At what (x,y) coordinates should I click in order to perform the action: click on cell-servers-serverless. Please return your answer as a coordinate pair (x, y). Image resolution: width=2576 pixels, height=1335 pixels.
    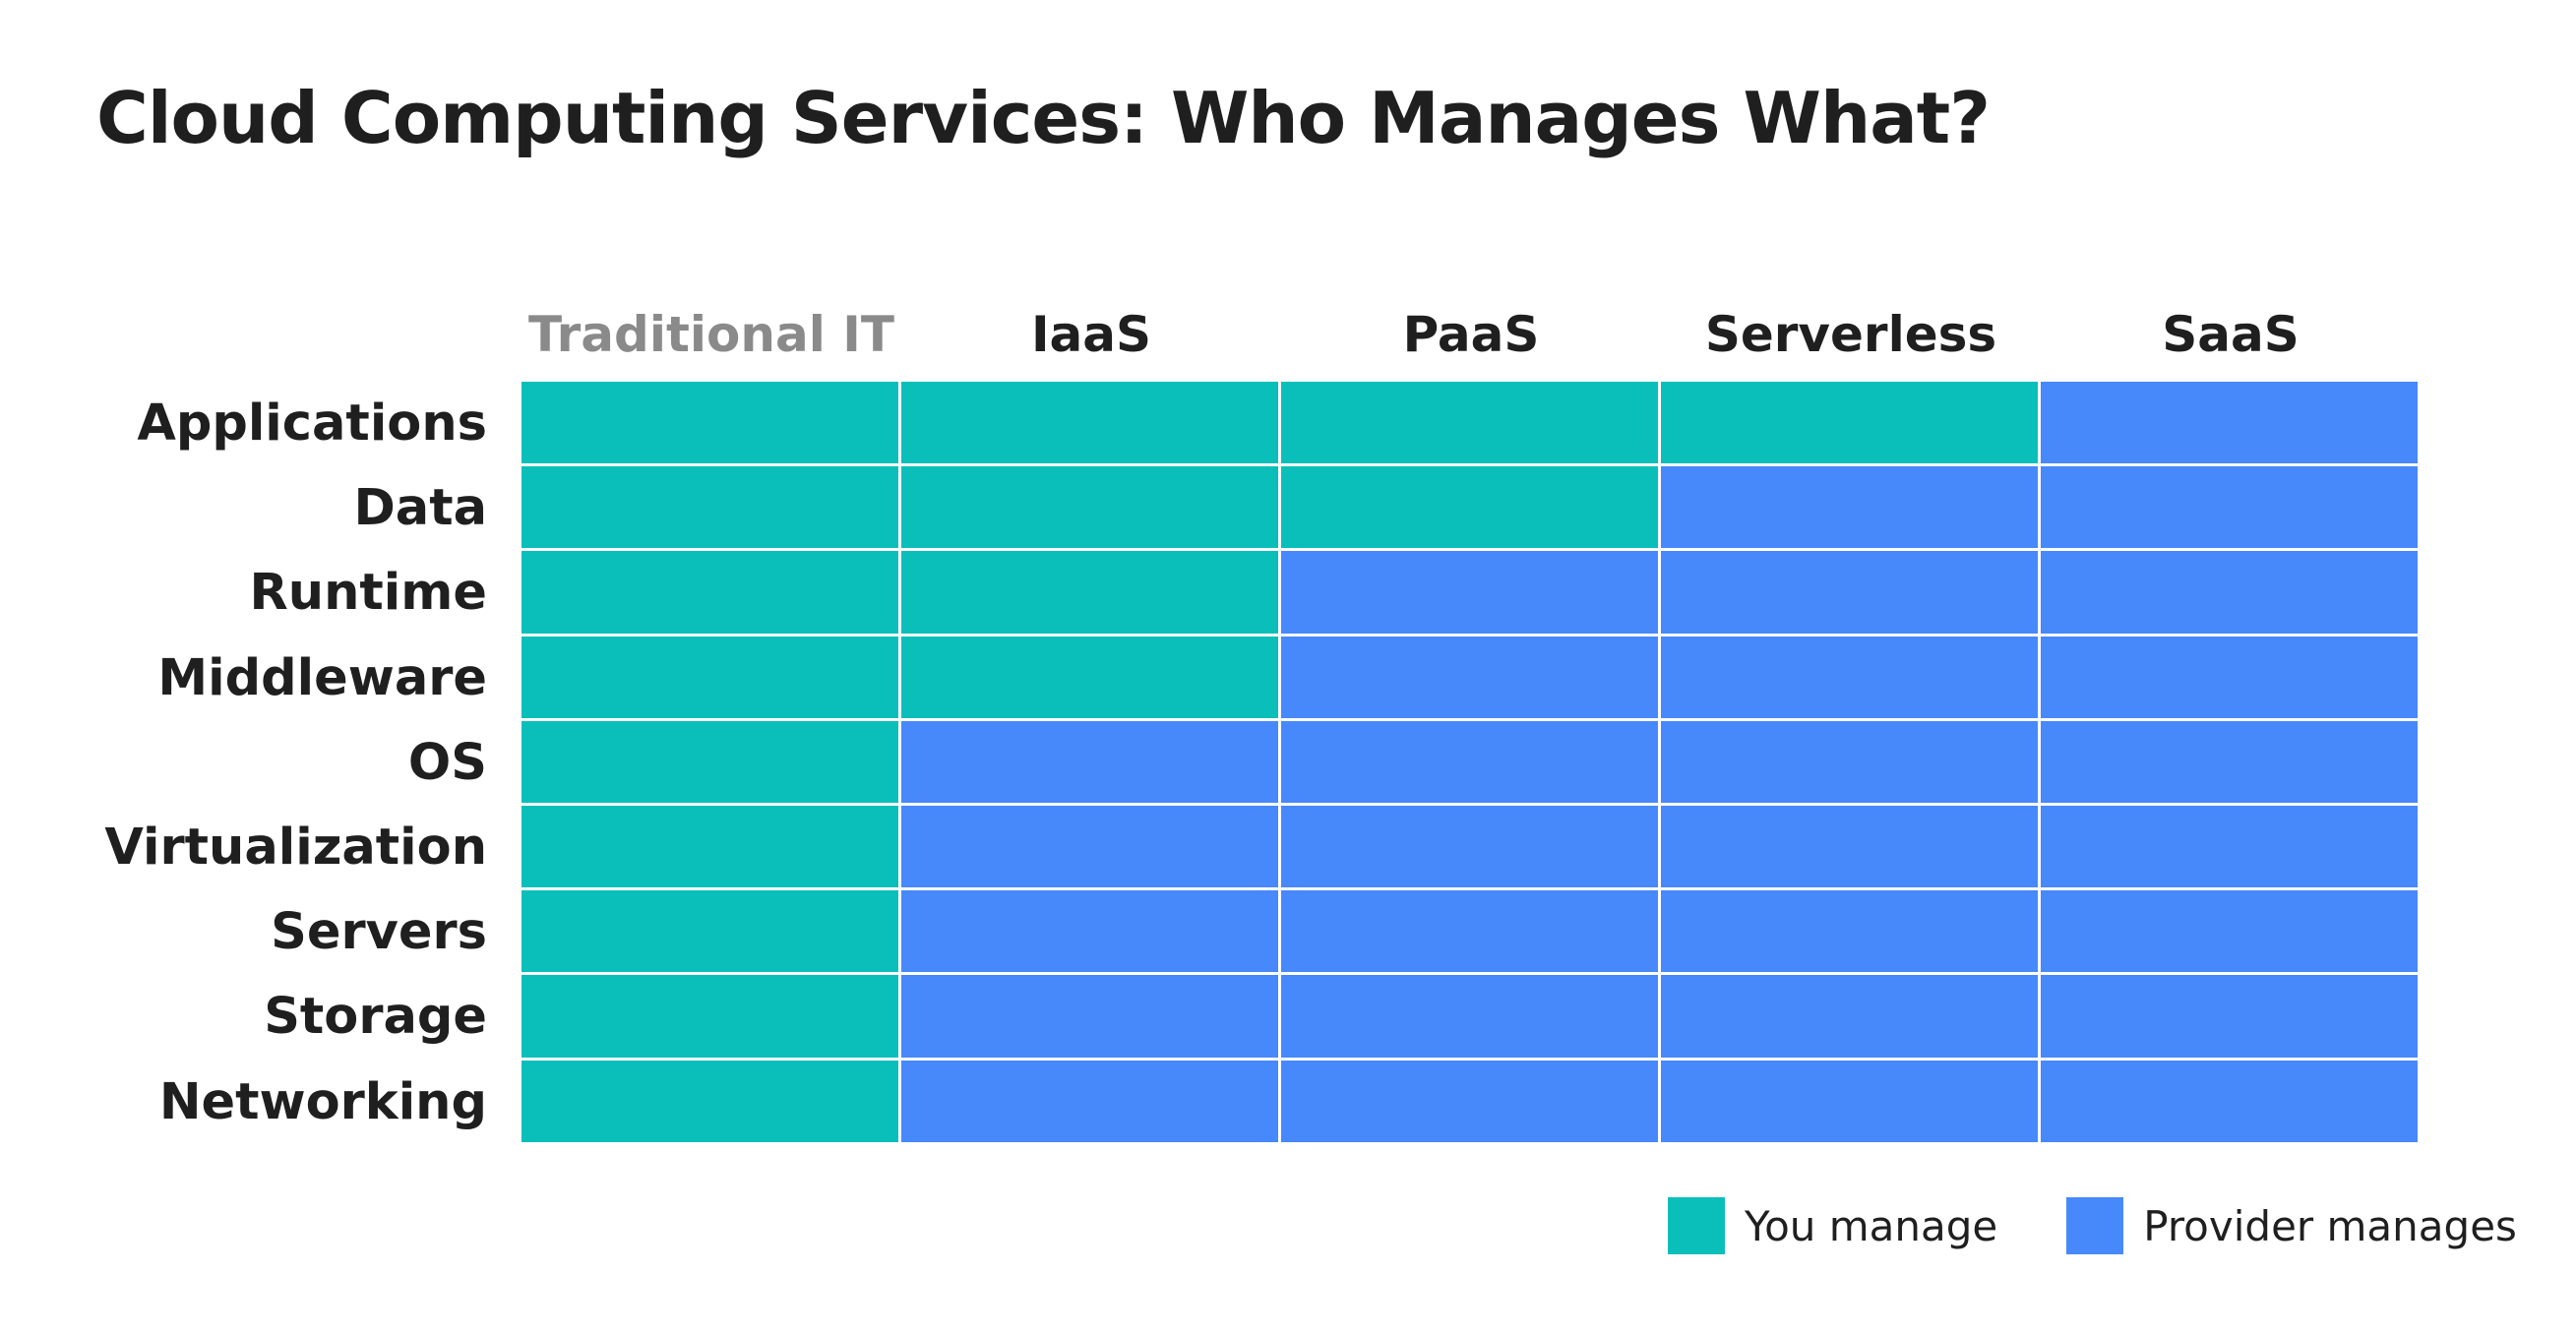
    Looking at the image, I should click on (1851, 933).